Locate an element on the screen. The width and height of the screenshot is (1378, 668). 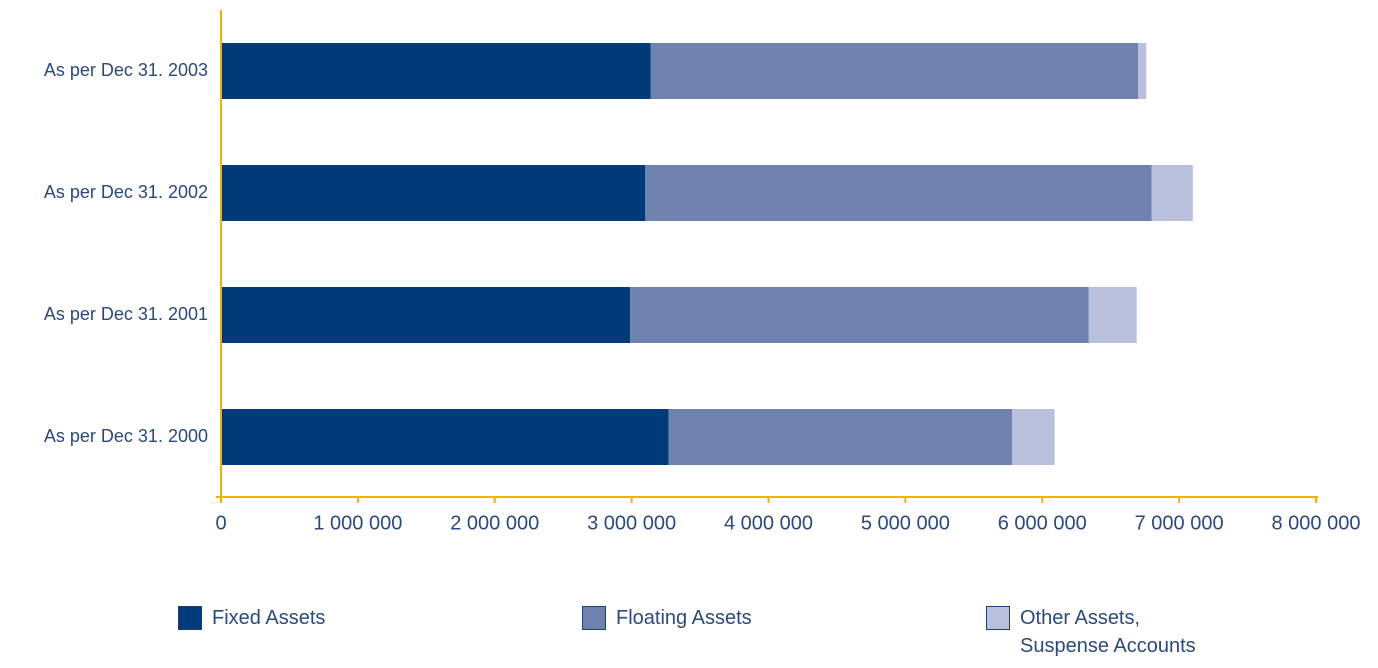
legend-label: Fixed Assets is located at coordinates (269, 618).